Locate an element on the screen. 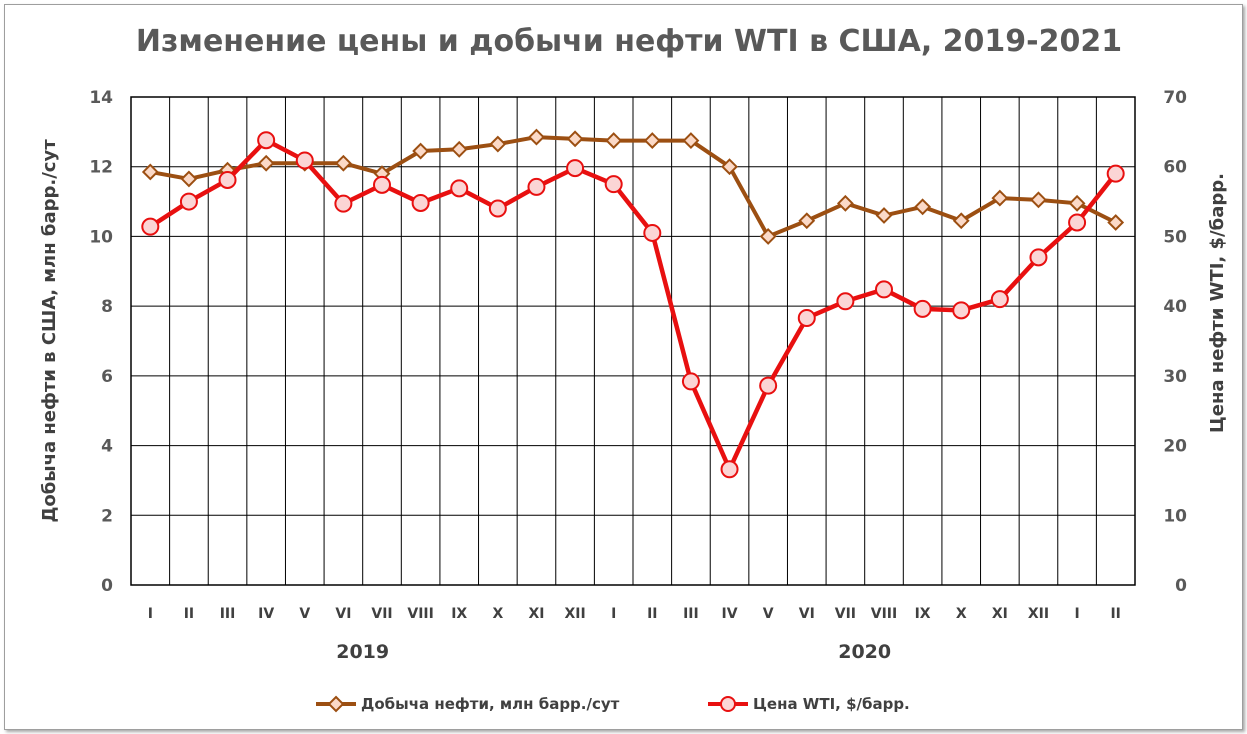 This screenshot has height=734, width=1247. right-axis-label: Цена нефти WTI, $/барр. is located at coordinates (1217, 303).